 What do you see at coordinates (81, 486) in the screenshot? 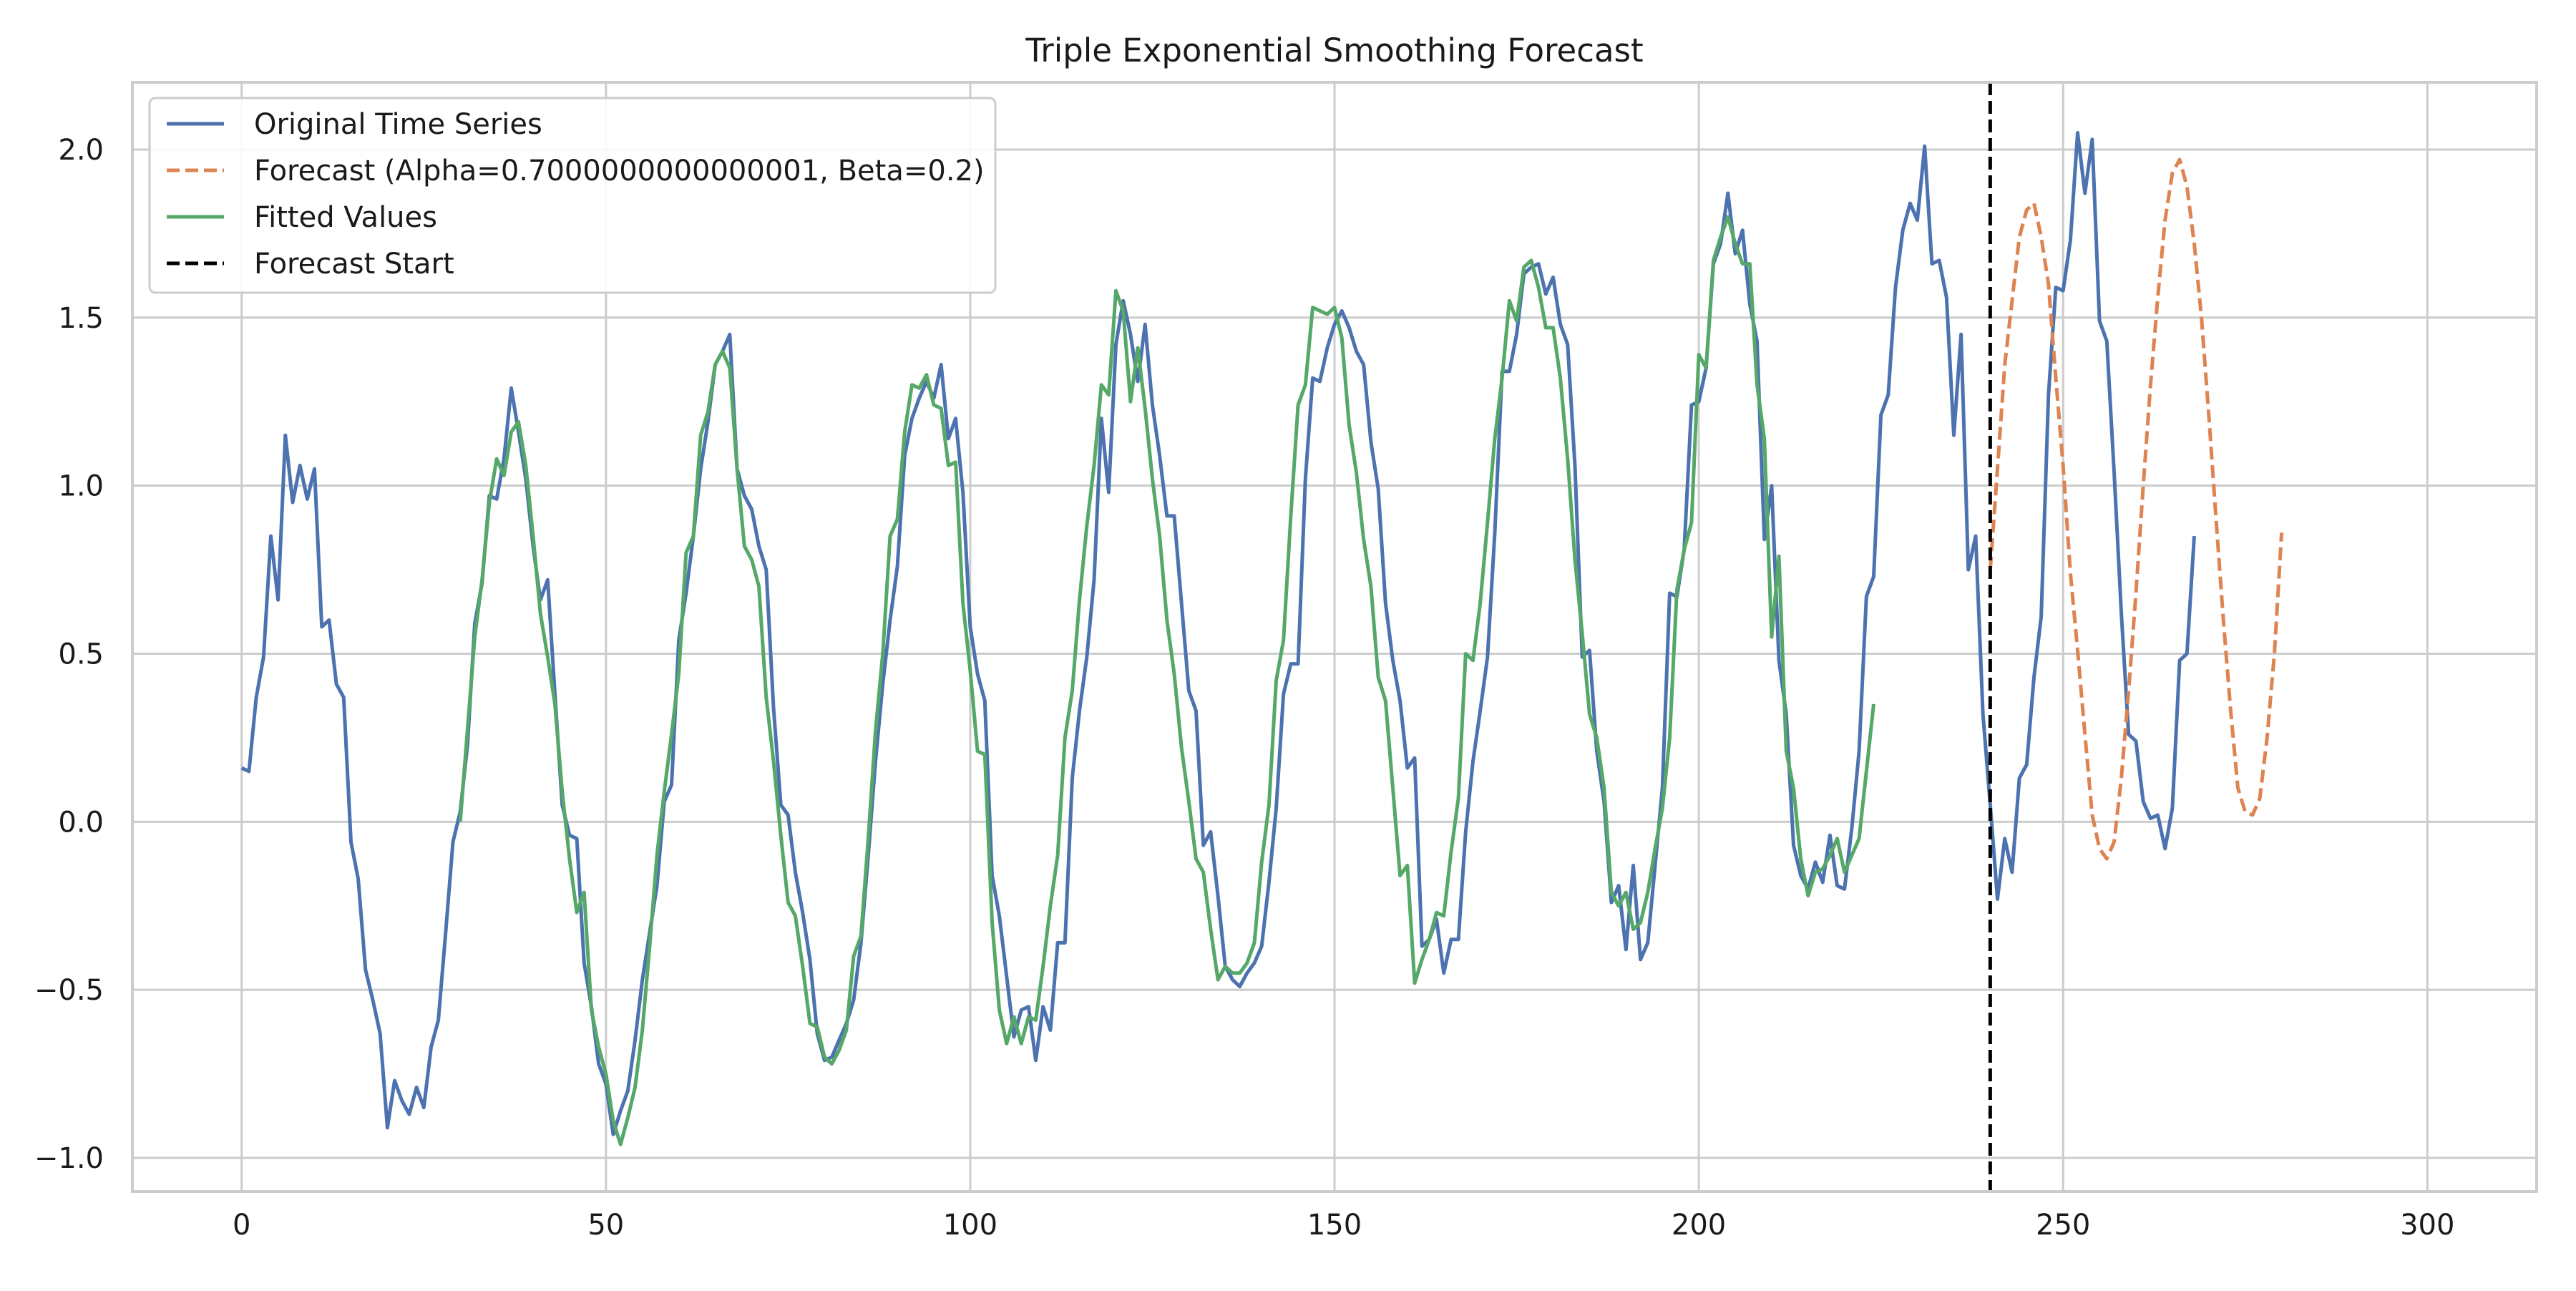
I see `y-tick-label: 1.0` at bounding box center [81, 486].